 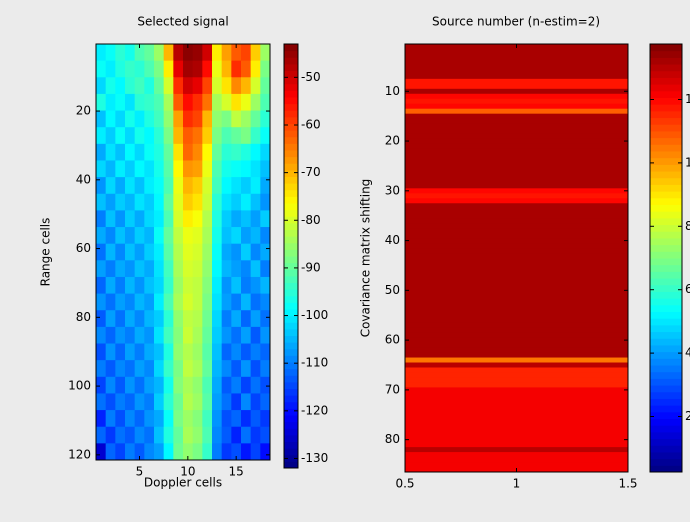 I want to click on x-axis-label: Doppler cells, so click(x=183, y=483).